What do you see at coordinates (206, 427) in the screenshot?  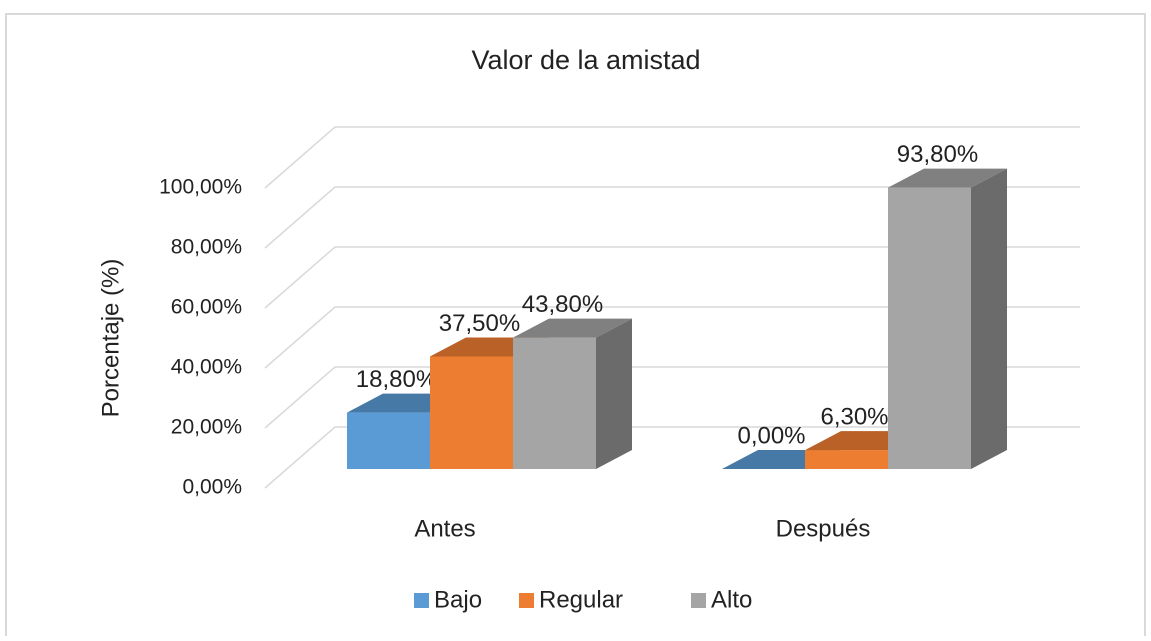 I see `y-tick-label: 20,00%` at bounding box center [206, 427].